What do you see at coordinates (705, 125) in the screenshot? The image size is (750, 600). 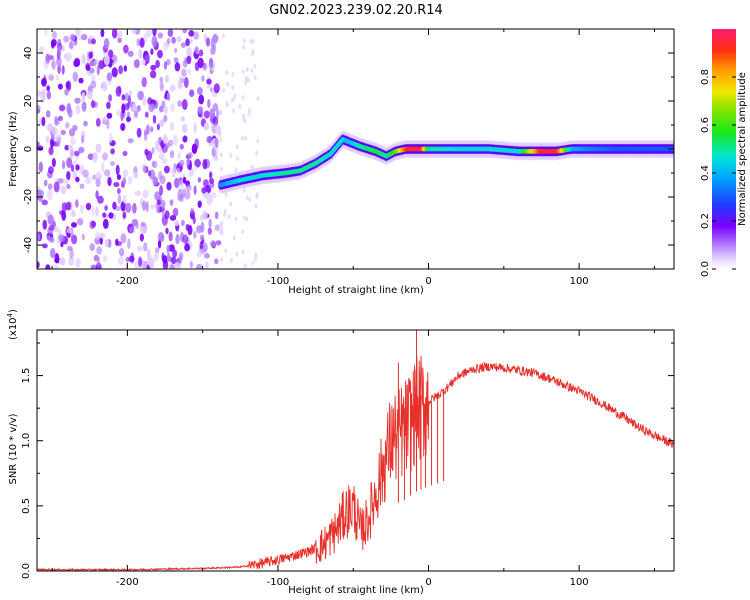 I see `colorbar-tick-label: 0.6` at bounding box center [705, 125].